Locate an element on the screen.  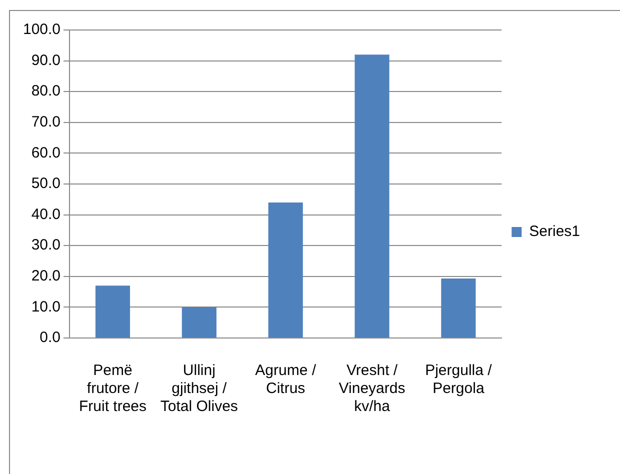
y-tick-label: 30.0 is located at coordinates (46, 245).